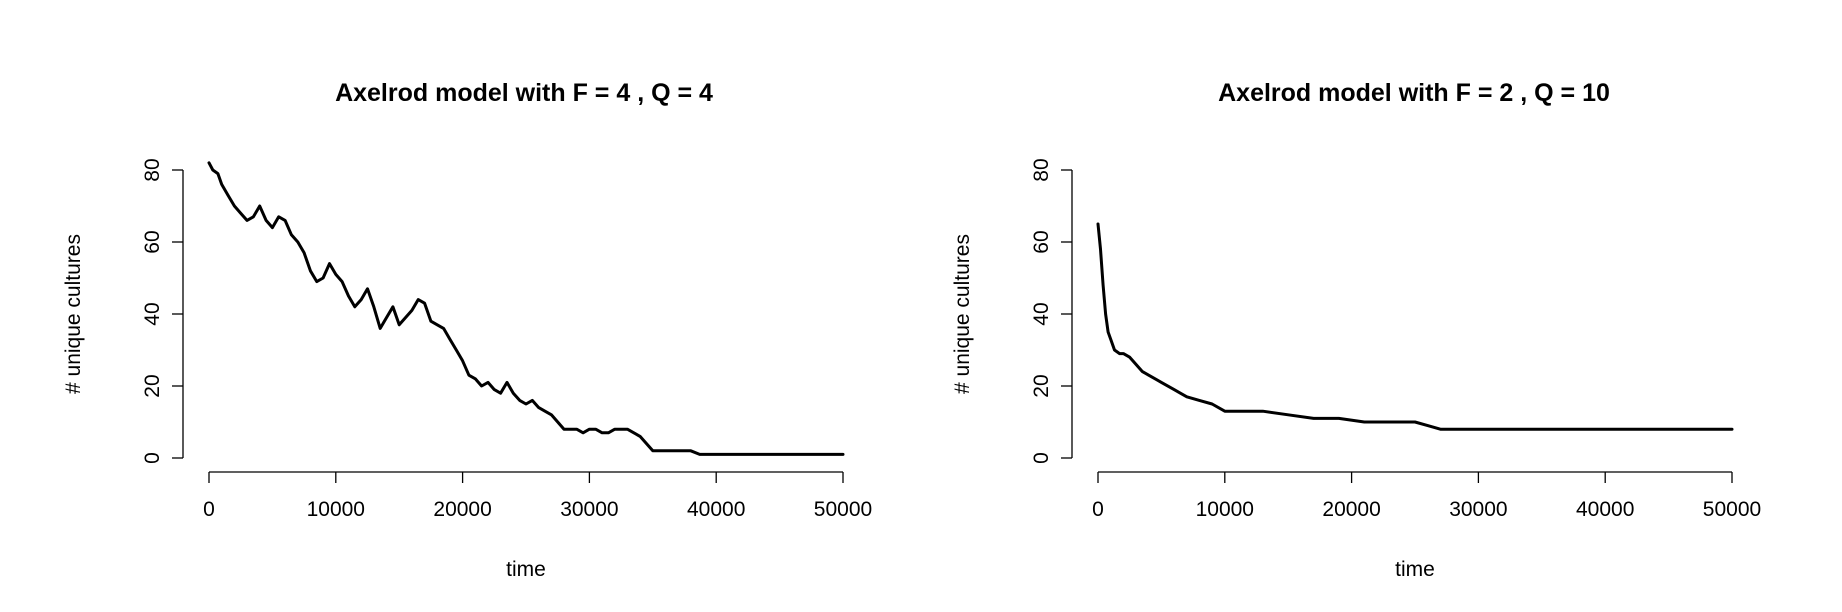 This screenshot has width=1842, height=612. Describe the element at coordinates (1414, 93) in the screenshot. I see `chart-title: Axelrod model with F = 2 , Q = 10` at that location.